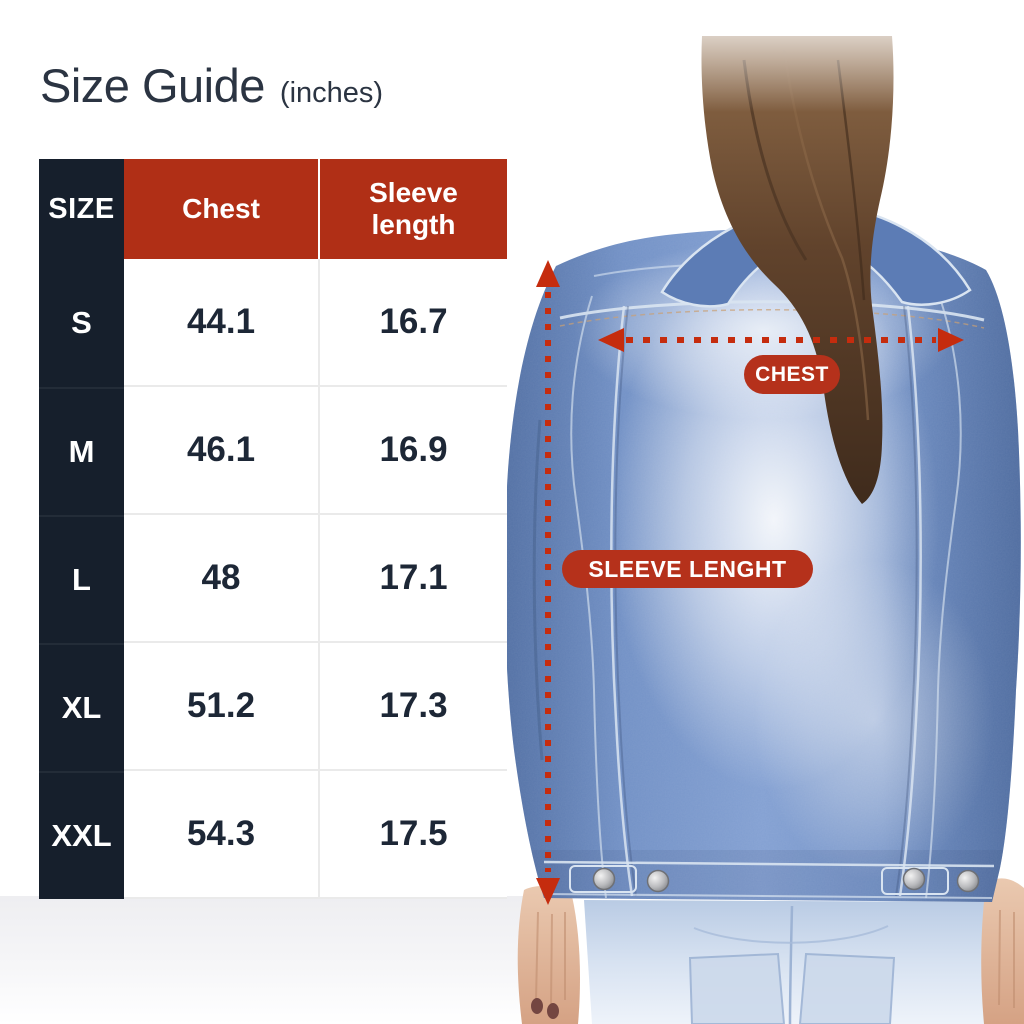  Describe the element at coordinates (221, 209) in the screenshot. I see `table-header-chest: Chest` at that location.